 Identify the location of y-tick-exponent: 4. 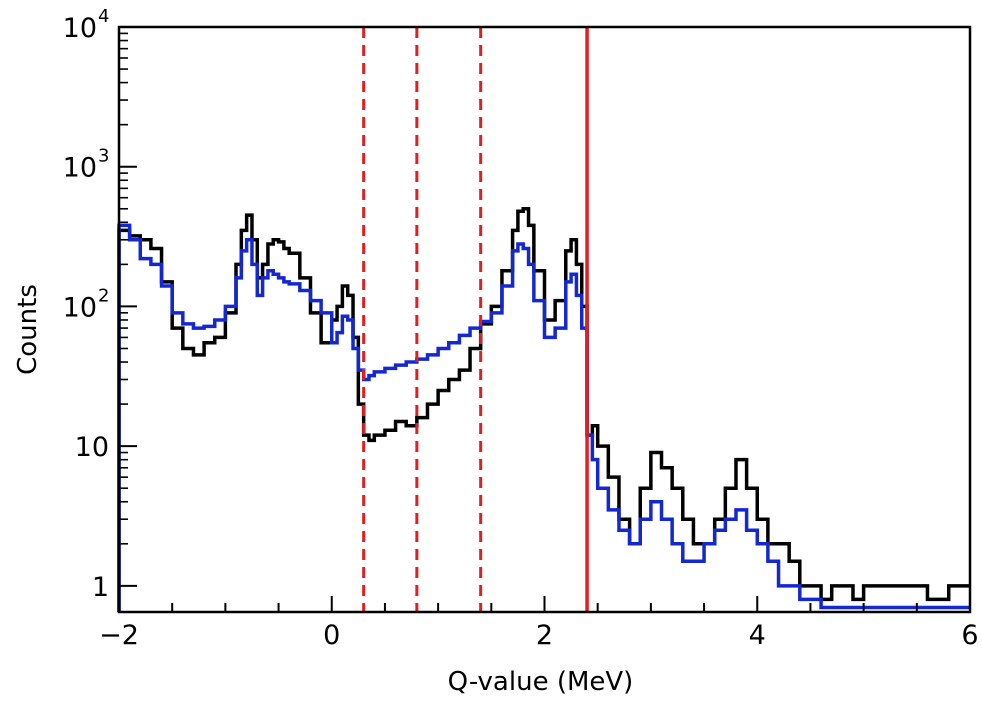
(103, 16).